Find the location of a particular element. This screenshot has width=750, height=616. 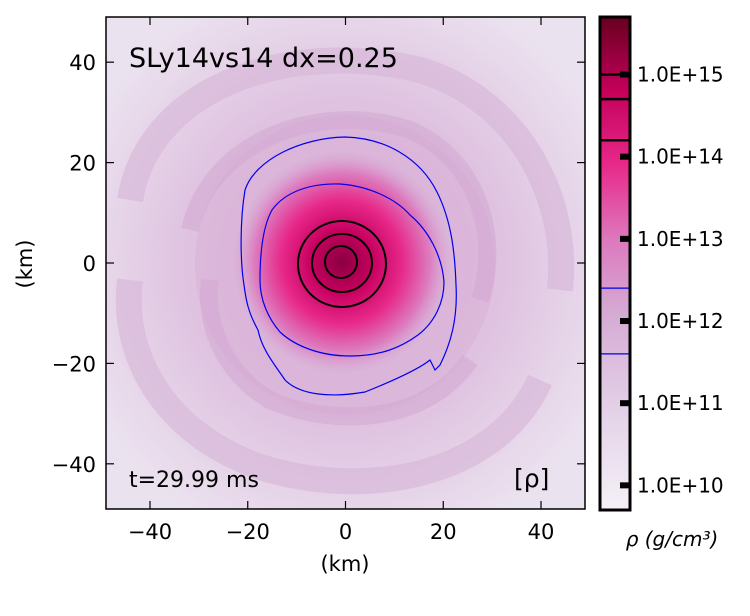

colorbar-tick-label: 1.0E+12 is located at coordinates (680, 321).